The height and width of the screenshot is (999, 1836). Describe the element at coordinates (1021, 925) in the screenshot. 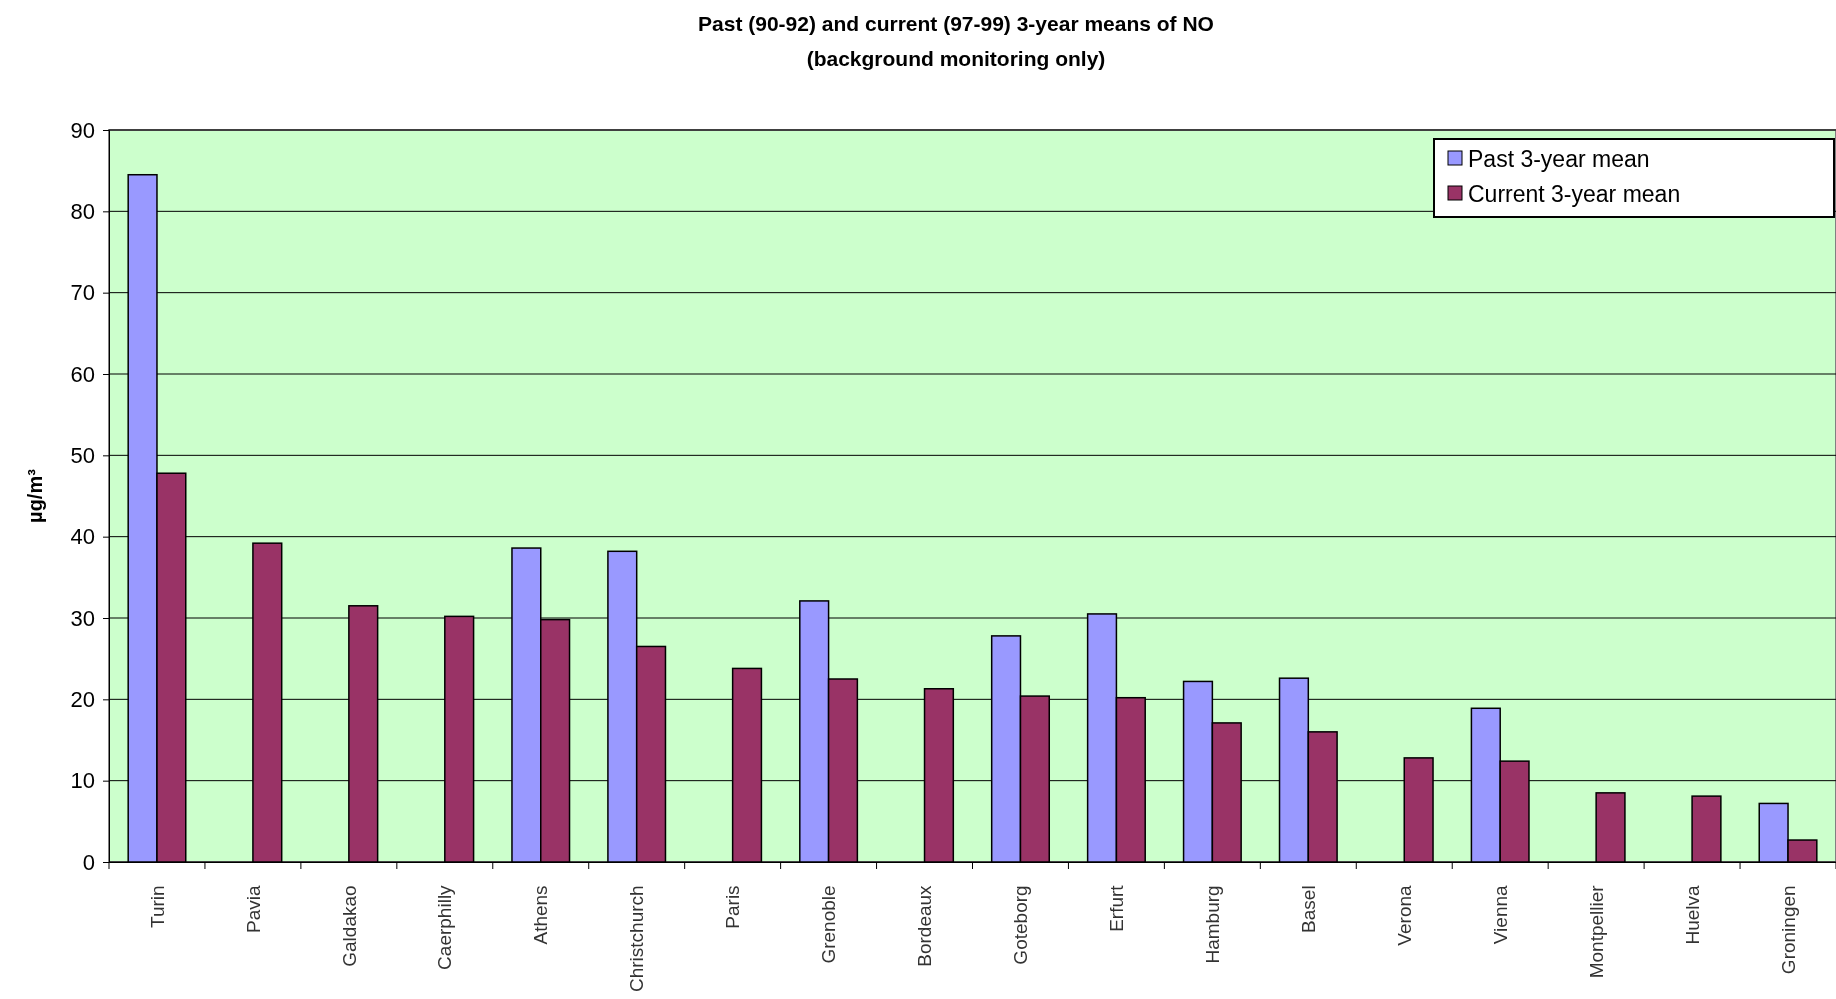

I see `x-tick-label: Goteborg` at that location.